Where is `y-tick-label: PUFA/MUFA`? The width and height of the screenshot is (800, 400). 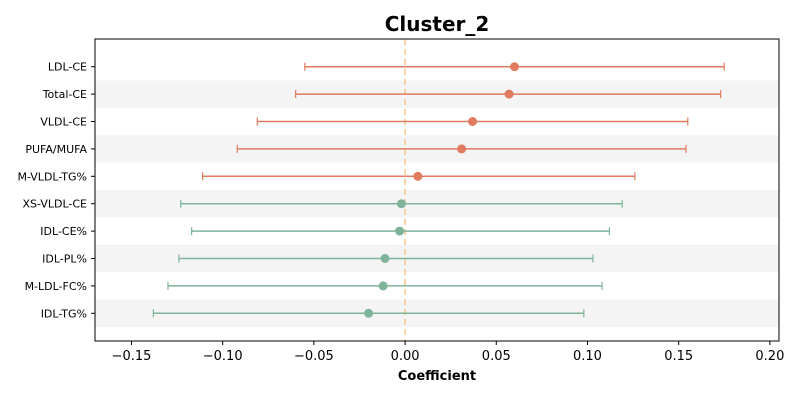
y-tick-label: PUFA/MUFA is located at coordinates (56, 149).